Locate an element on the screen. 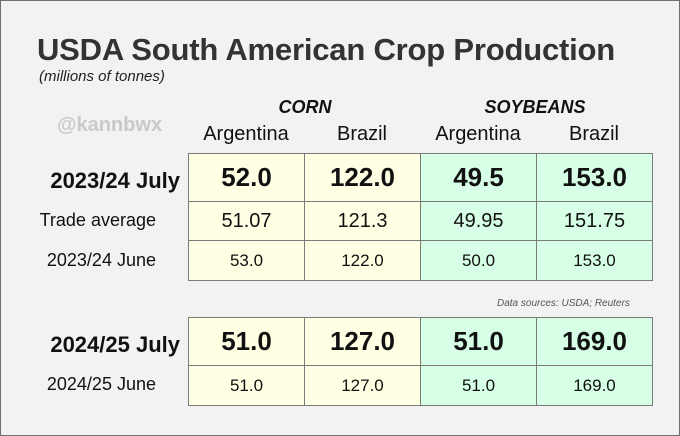  table-cell: 151.75 is located at coordinates (594, 221).